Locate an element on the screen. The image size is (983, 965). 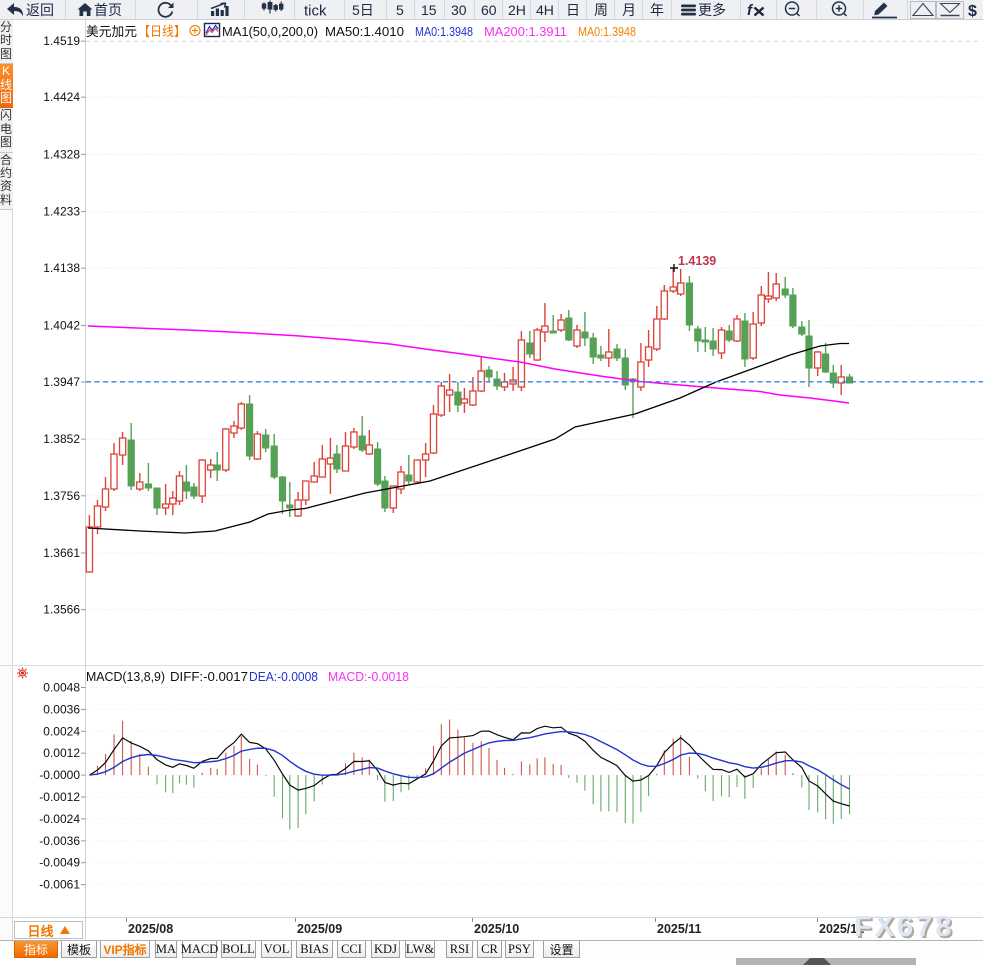
svg-text: -0.0049 is located at coordinates (59, 863).